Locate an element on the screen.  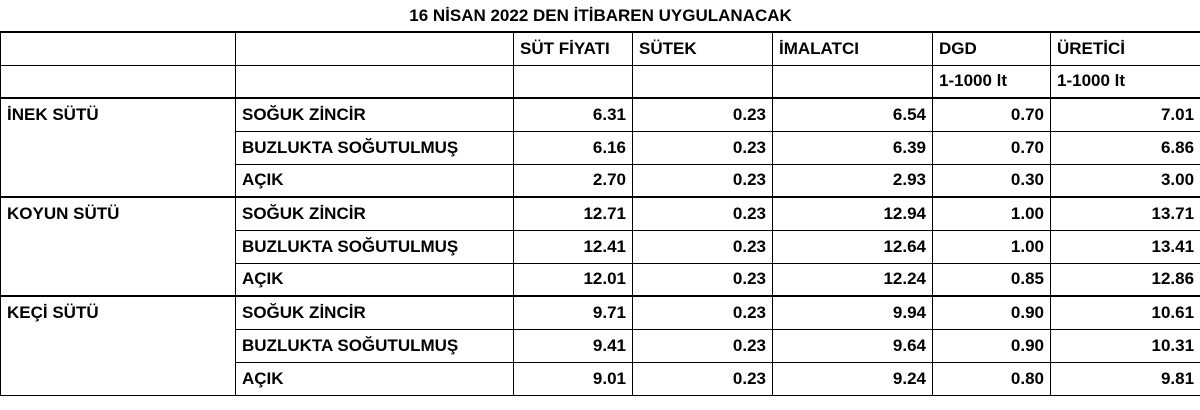
price-cell: 6.16 is located at coordinates (573, 147).